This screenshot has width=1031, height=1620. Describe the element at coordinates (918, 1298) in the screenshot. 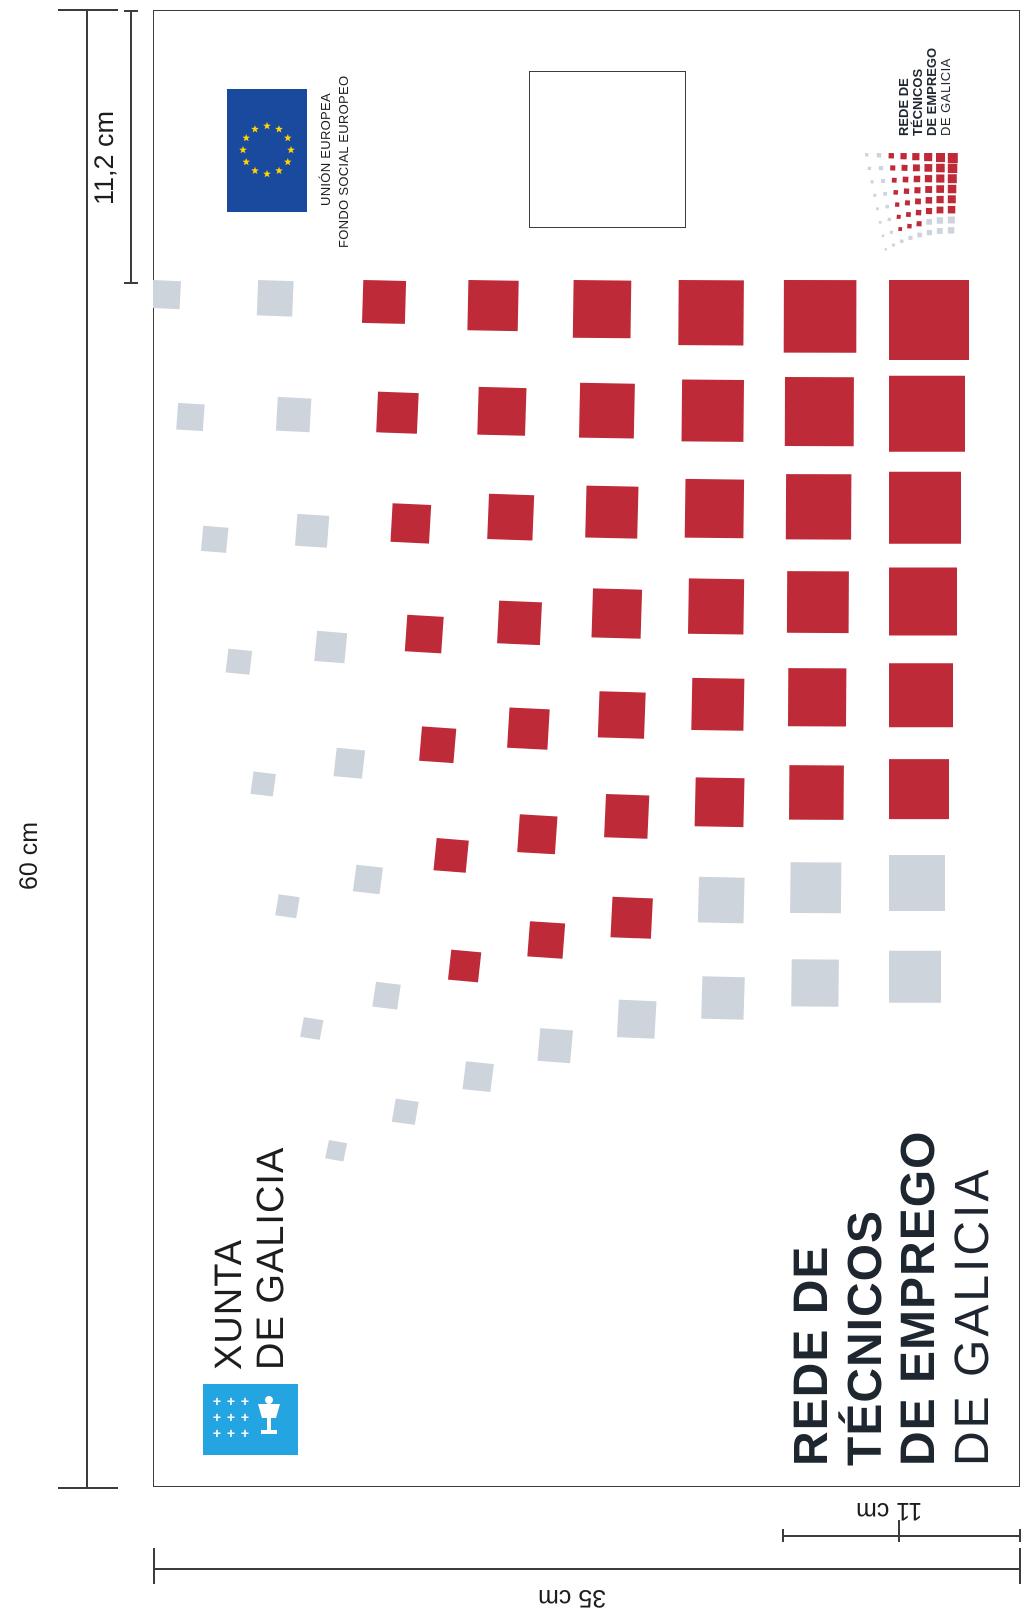

I see `main-title-line3: DE EMPREGO` at that location.